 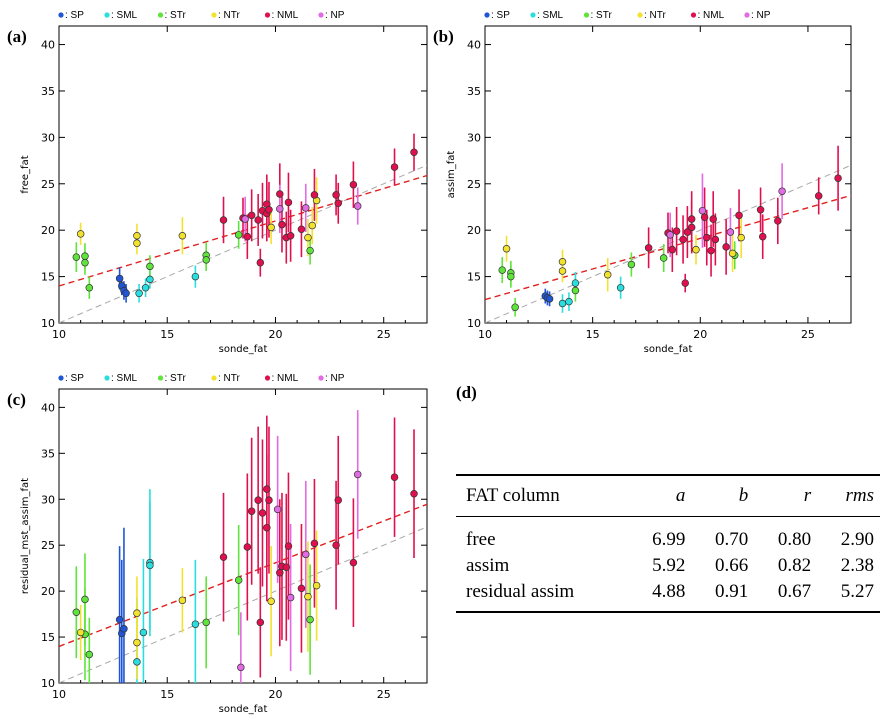 I want to click on table-cell: 0.82, so click(x=794, y=565).